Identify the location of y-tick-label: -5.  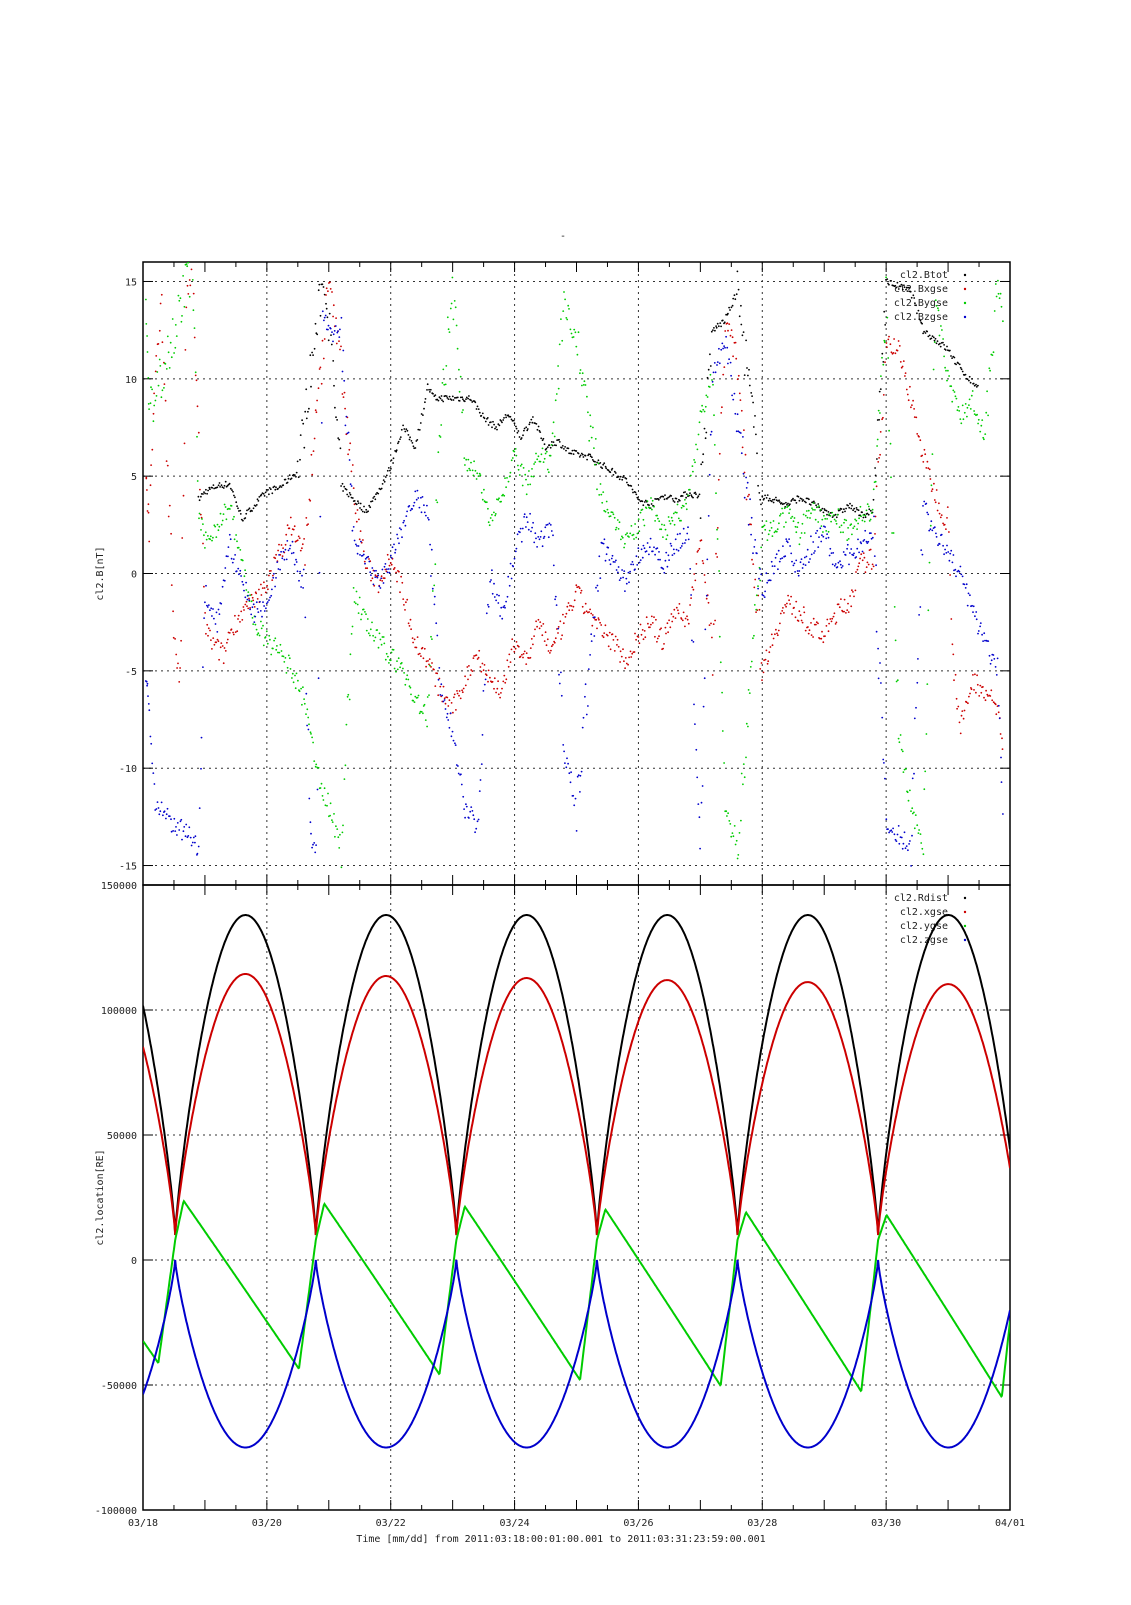
(131, 672).